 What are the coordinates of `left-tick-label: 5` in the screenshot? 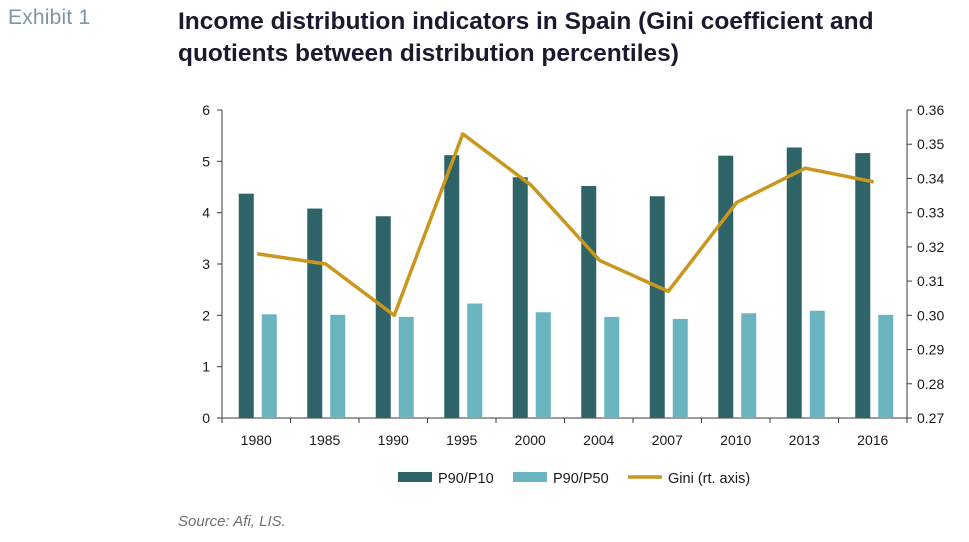 It's located at (206, 161).